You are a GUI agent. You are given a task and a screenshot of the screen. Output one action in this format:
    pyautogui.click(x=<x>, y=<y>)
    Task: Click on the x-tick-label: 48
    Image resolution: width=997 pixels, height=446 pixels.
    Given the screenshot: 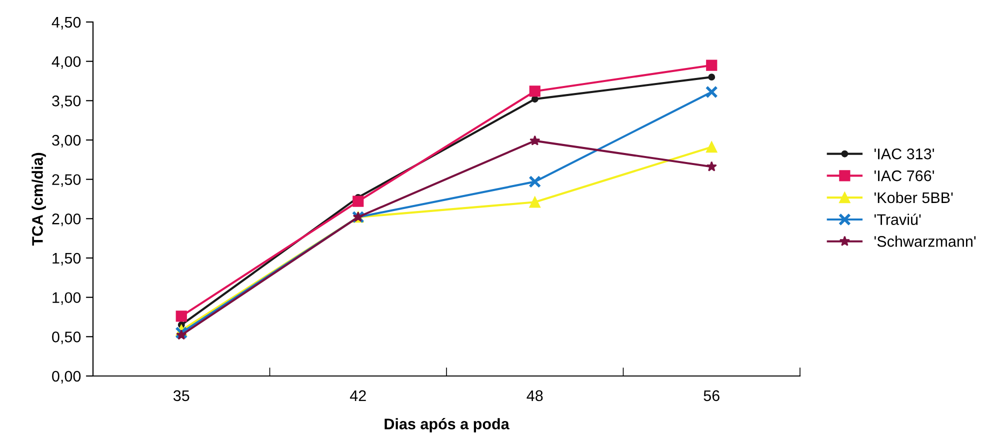 What is the action you would take?
    pyautogui.click(x=534, y=396)
    